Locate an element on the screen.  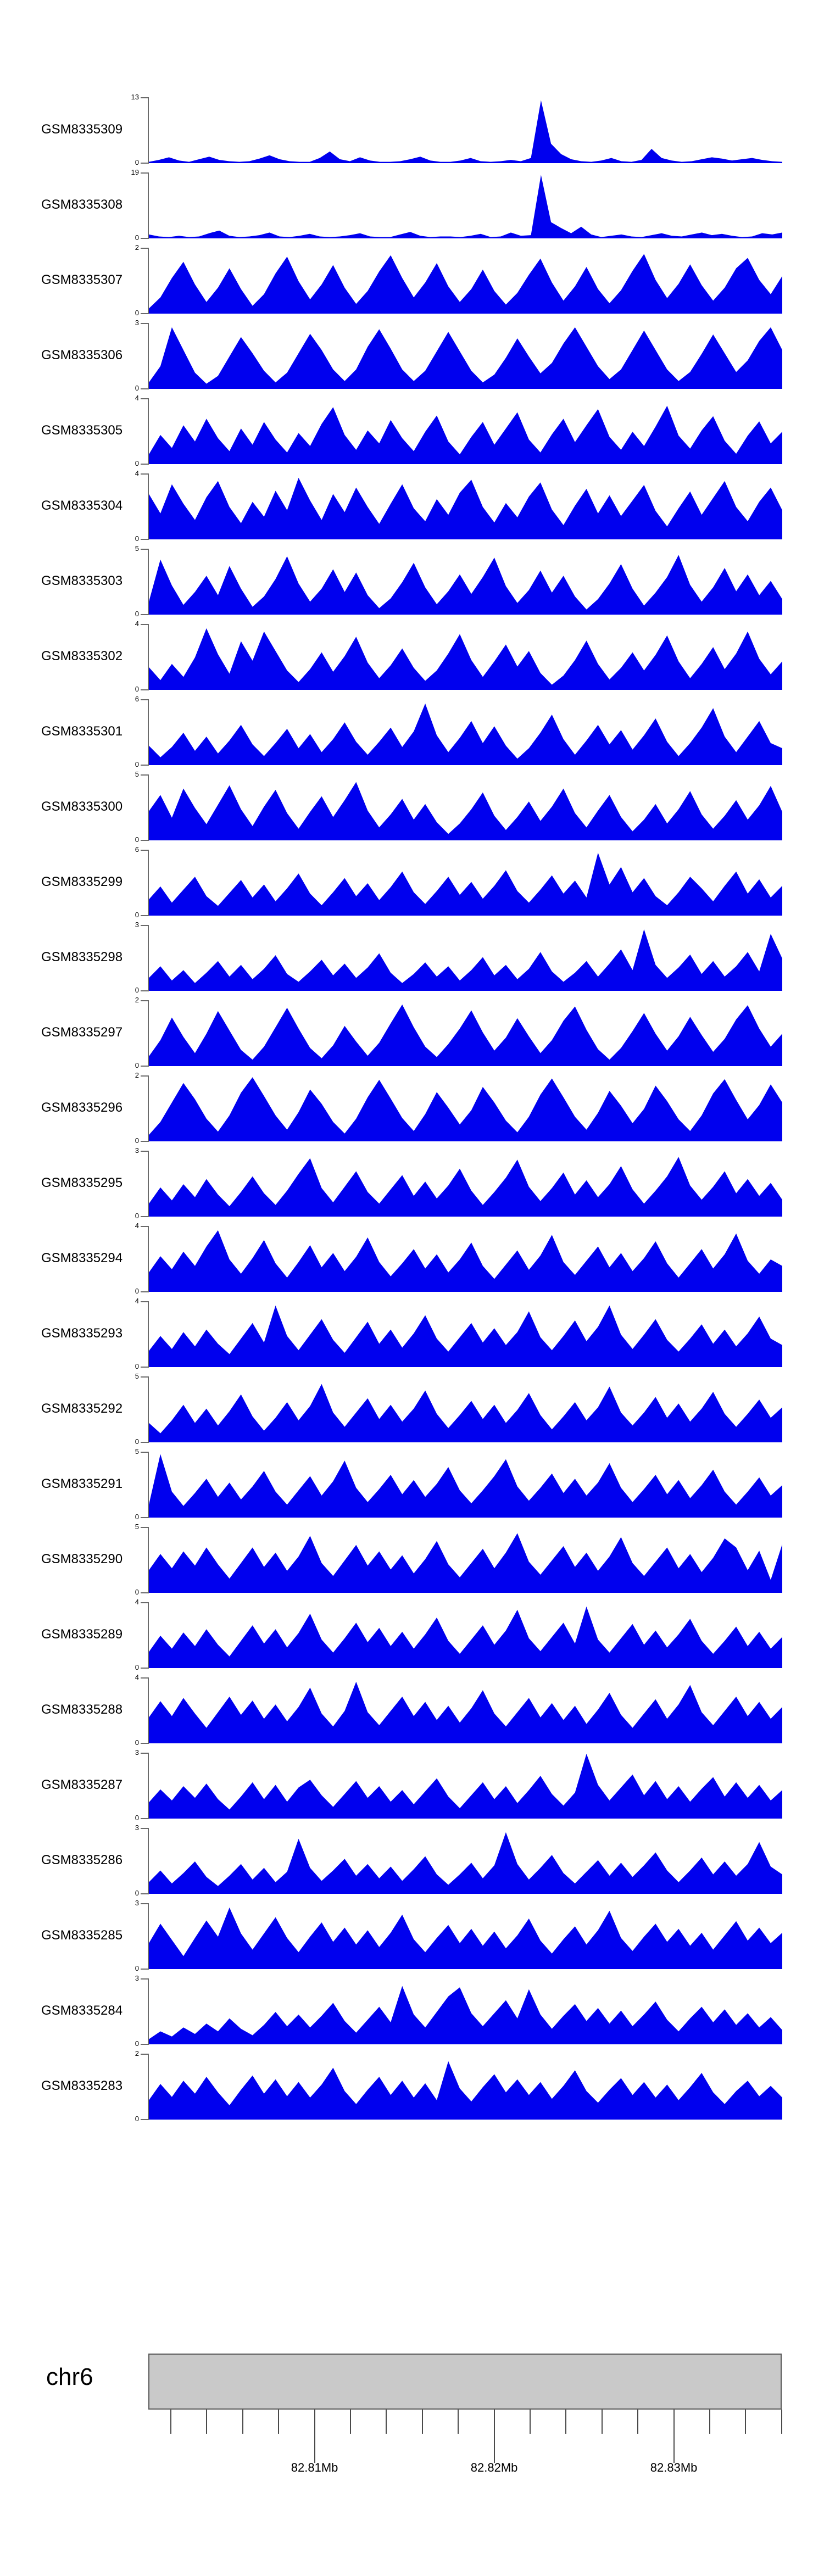
data-track: GSM8335300 5 0 is located at coordinates (412, 807).